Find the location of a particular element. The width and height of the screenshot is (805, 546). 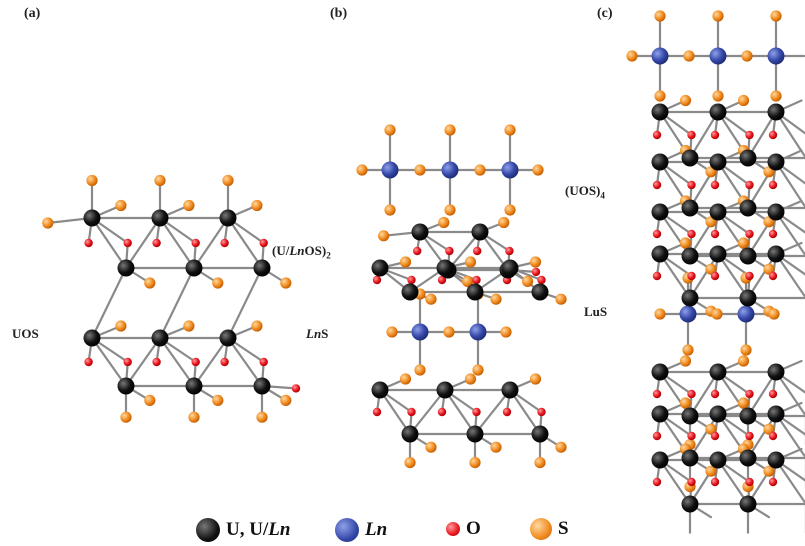

legend-swatch-s is located at coordinates (541, 529).